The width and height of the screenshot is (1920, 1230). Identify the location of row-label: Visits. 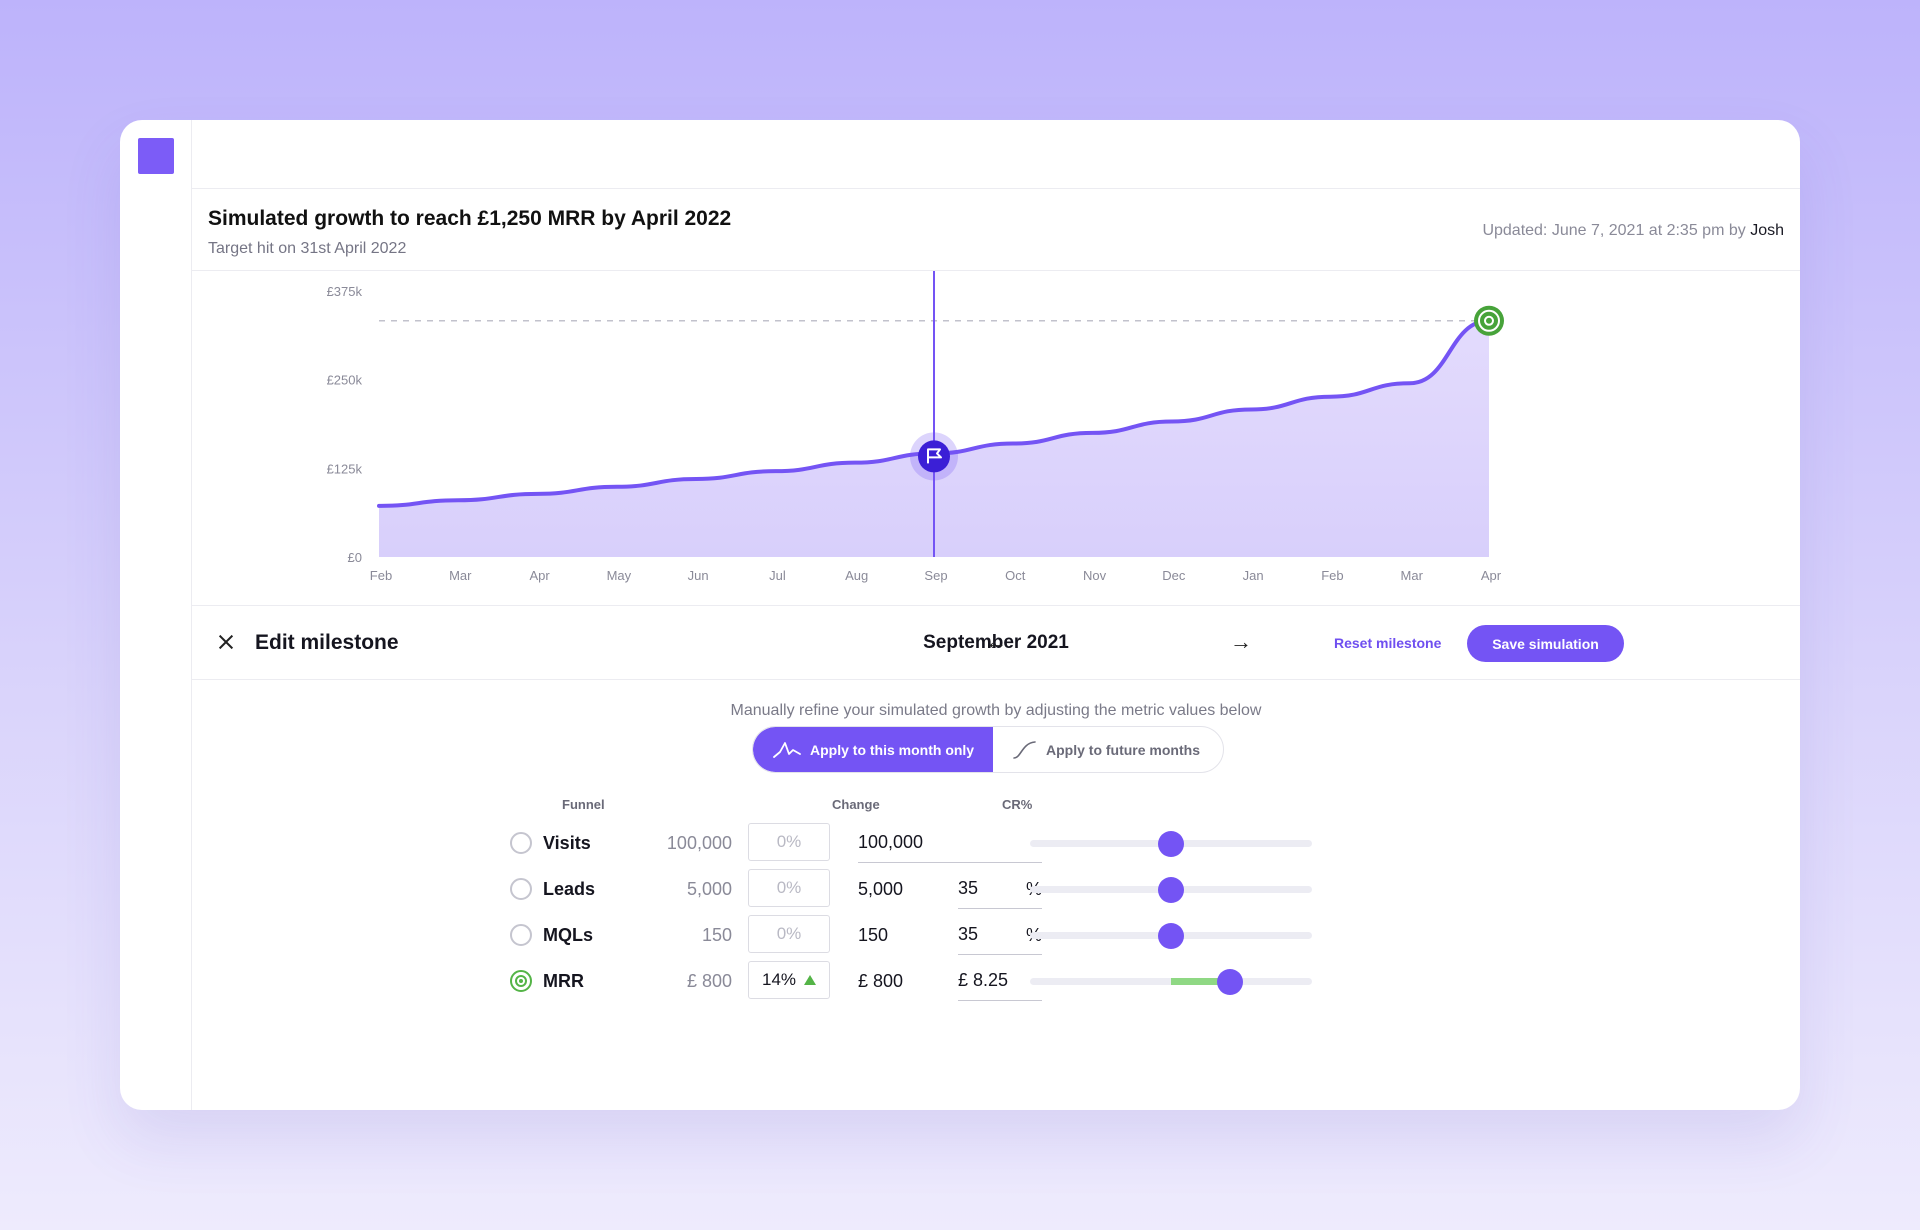
(567, 843).